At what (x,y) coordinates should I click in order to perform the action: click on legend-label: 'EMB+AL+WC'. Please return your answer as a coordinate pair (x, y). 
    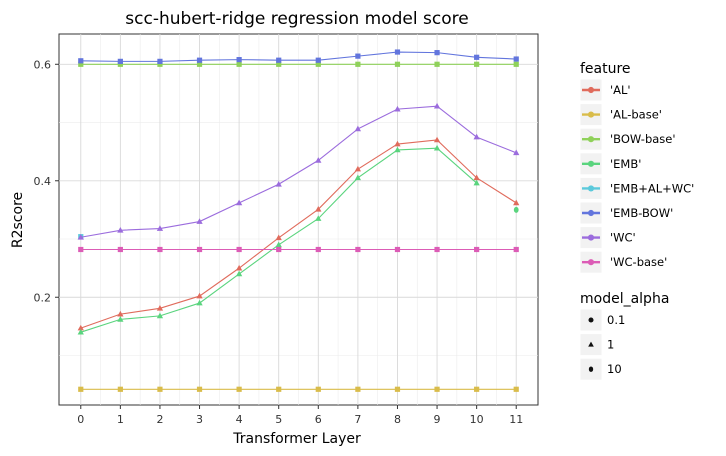
    Looking at the image, I should click on (652, 188).